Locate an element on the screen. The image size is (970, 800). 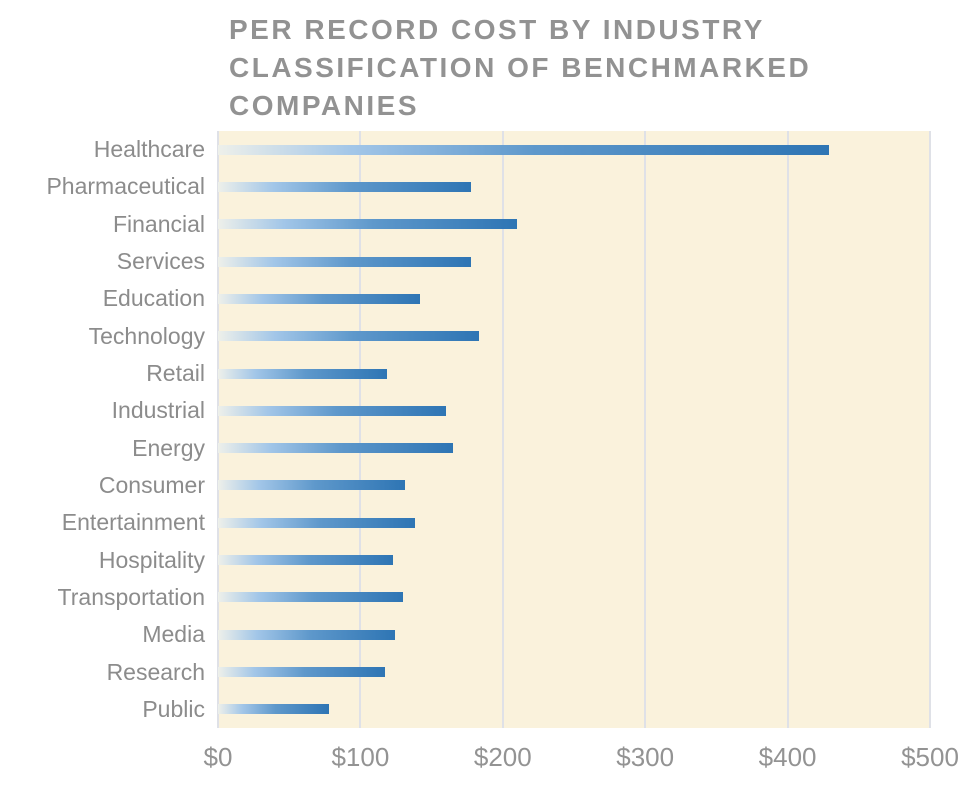
x-tick-label: $0 is located at coordinates (218, 757).